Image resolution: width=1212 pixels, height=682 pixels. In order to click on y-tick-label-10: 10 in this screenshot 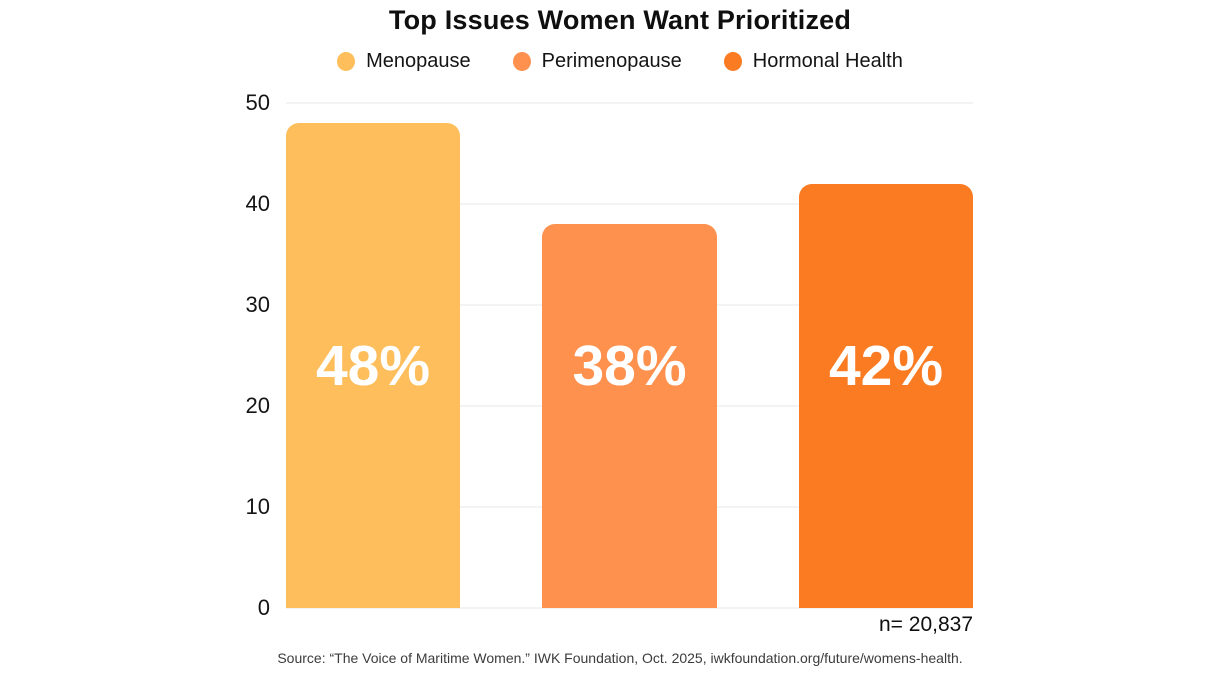, I will do `click(257, 506)`.